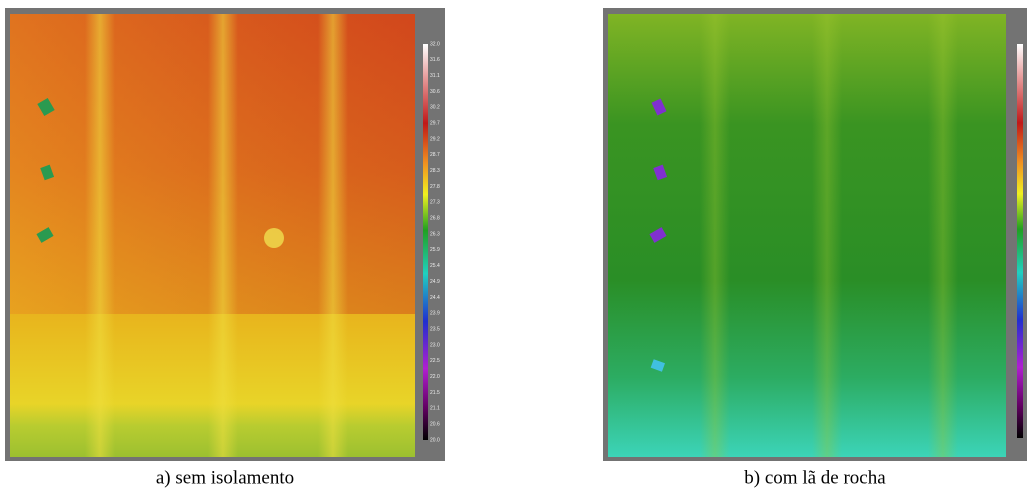  Describe the element at coordinates (815, 477) in the screenshot. I see `caption: b) com lã de rocha` at that location.